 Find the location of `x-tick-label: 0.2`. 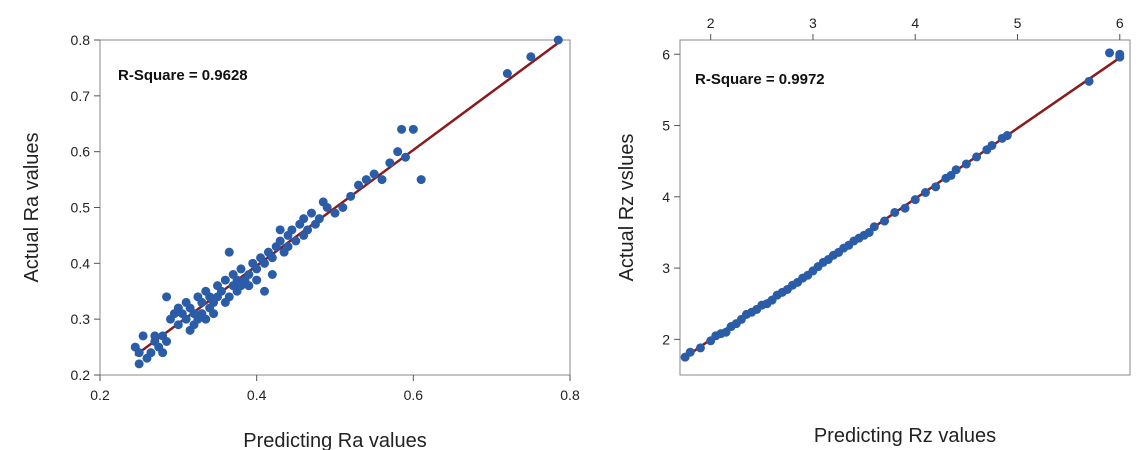

x-tick-label: 0.2 is located at coordinates (100, 395).